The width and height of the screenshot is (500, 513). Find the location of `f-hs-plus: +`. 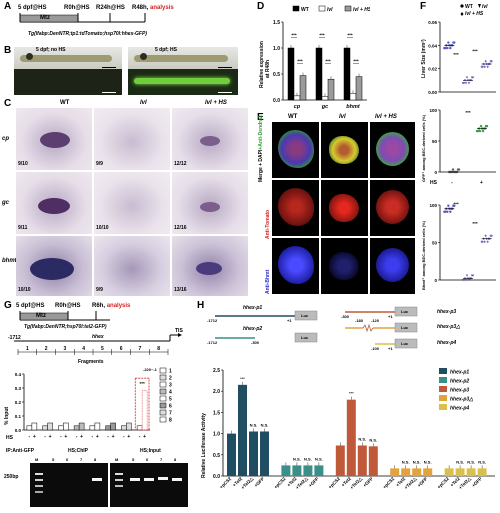

f-hs-plus: + is located at coordinates (481, 183).